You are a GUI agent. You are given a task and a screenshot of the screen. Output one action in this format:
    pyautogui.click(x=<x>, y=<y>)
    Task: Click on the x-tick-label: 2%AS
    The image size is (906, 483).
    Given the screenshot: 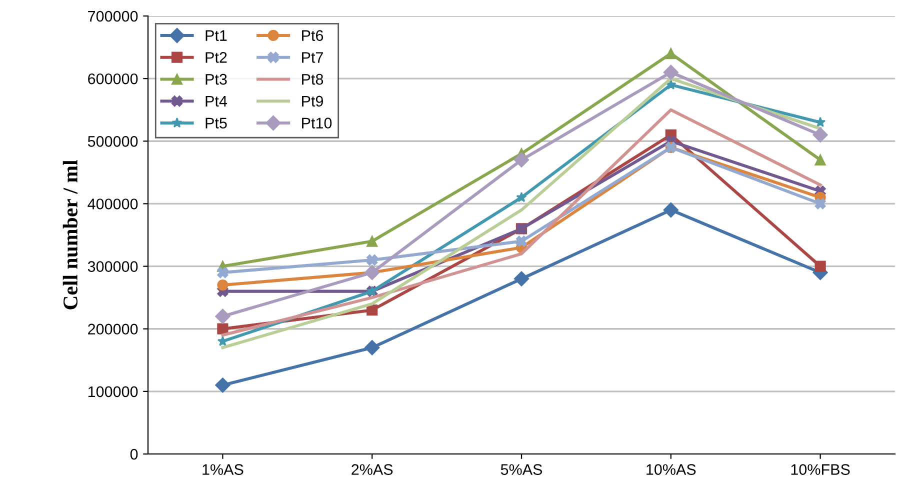 What is the action you would take?
    pyautogui.click(x=372, y=469)
    